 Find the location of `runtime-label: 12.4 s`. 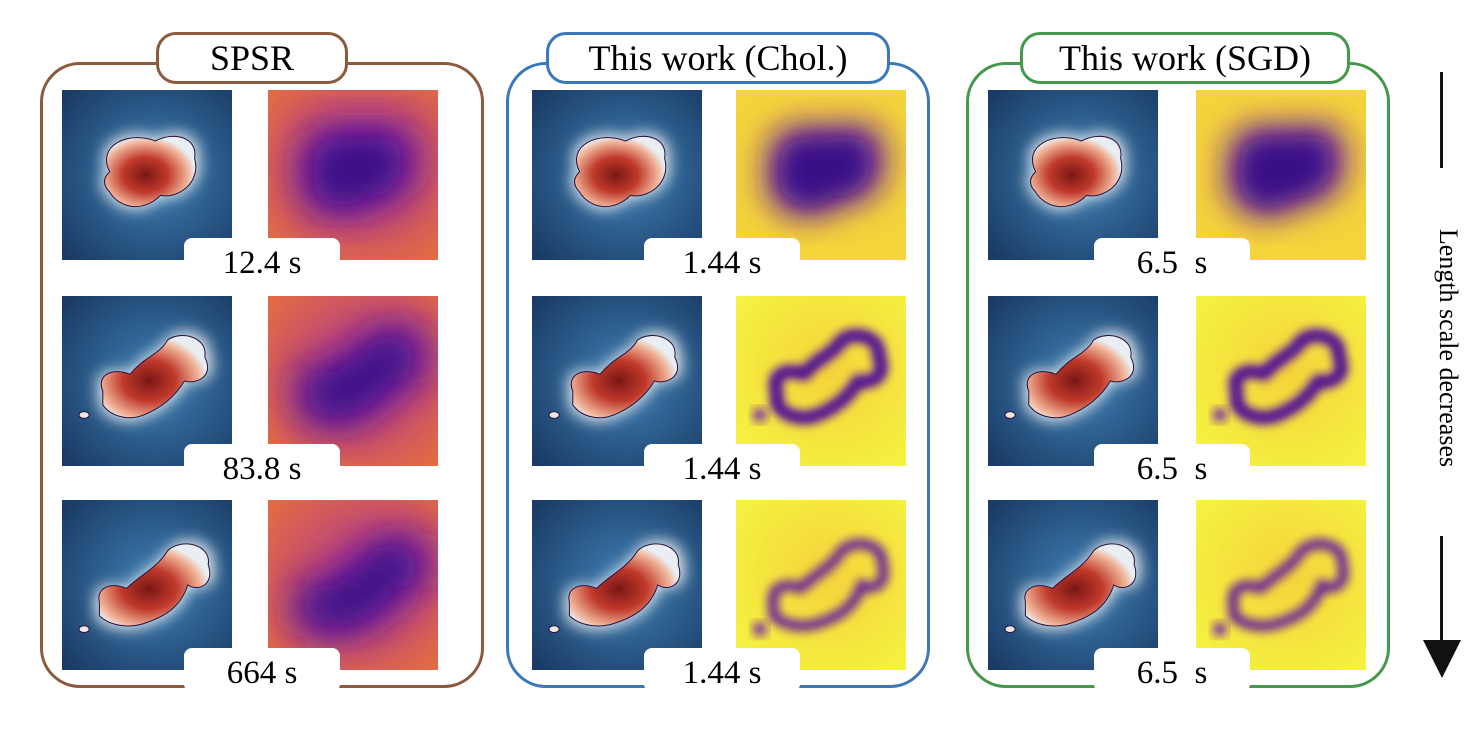

runtime-label: 12.4 s is located at coordinates (262, 260).